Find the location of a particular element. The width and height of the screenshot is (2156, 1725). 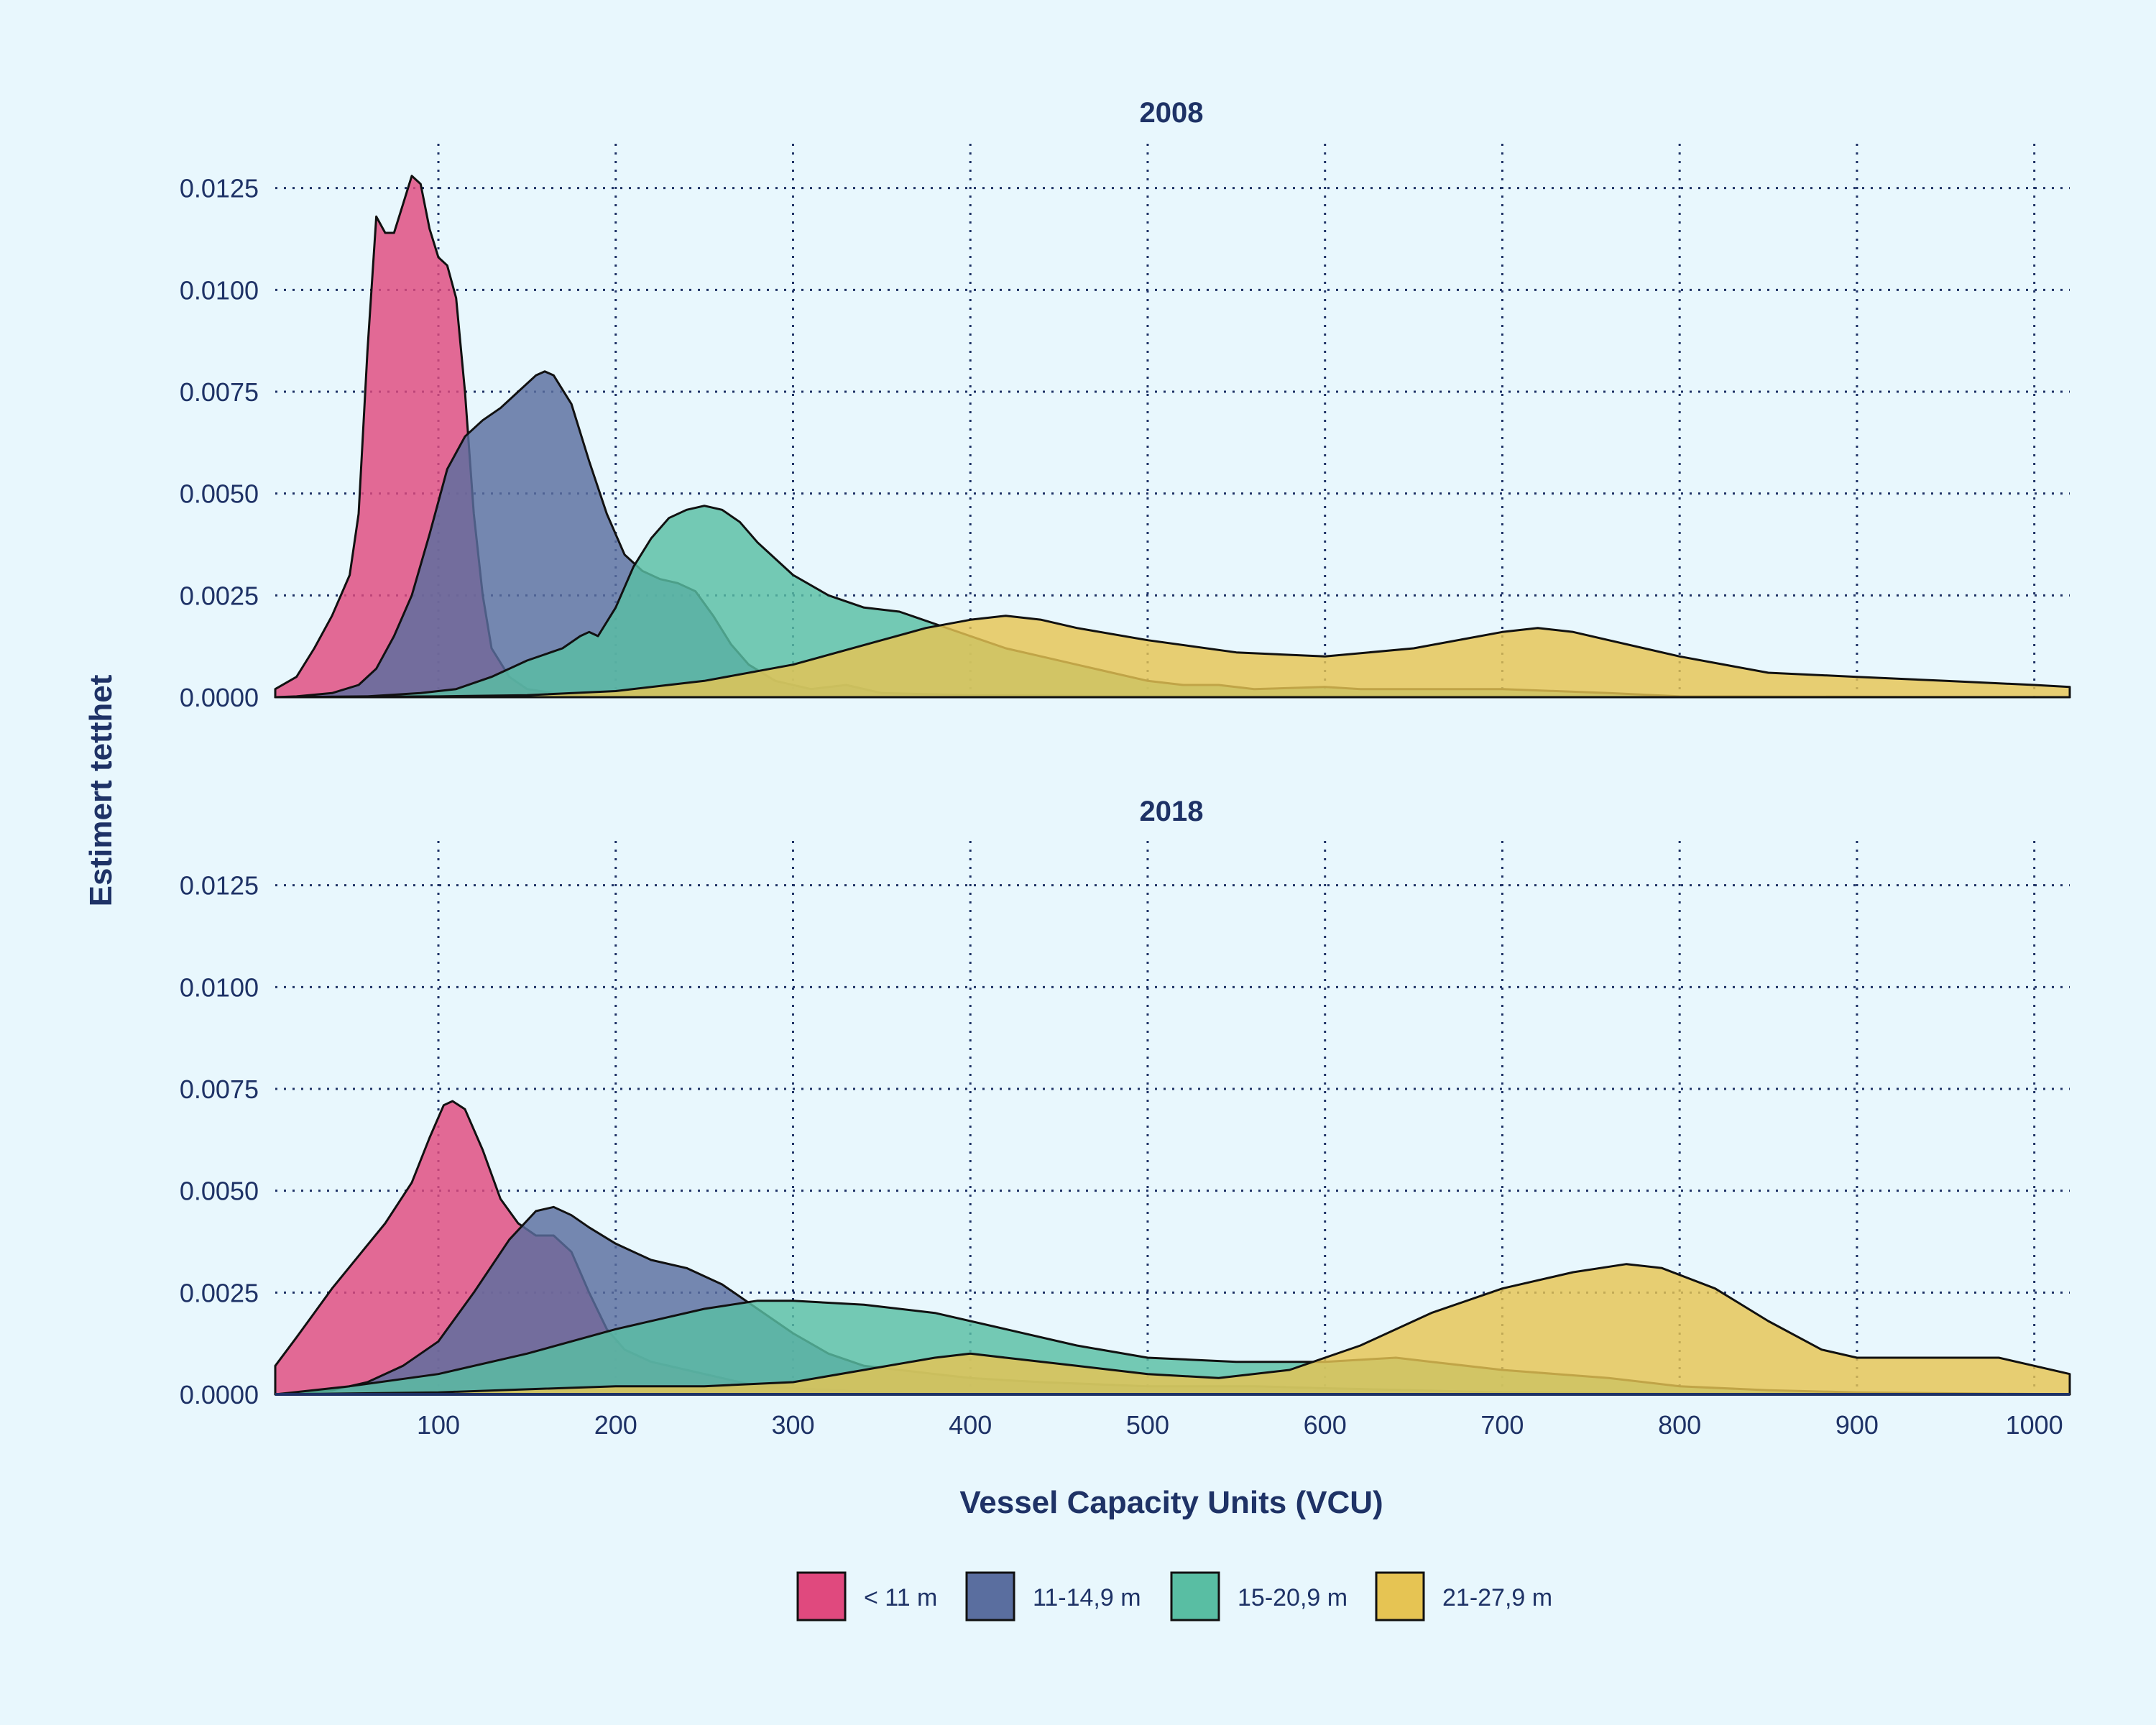

panel-2008-y-tick-label-1: 0.0025 is located at coordinates (219, 595).